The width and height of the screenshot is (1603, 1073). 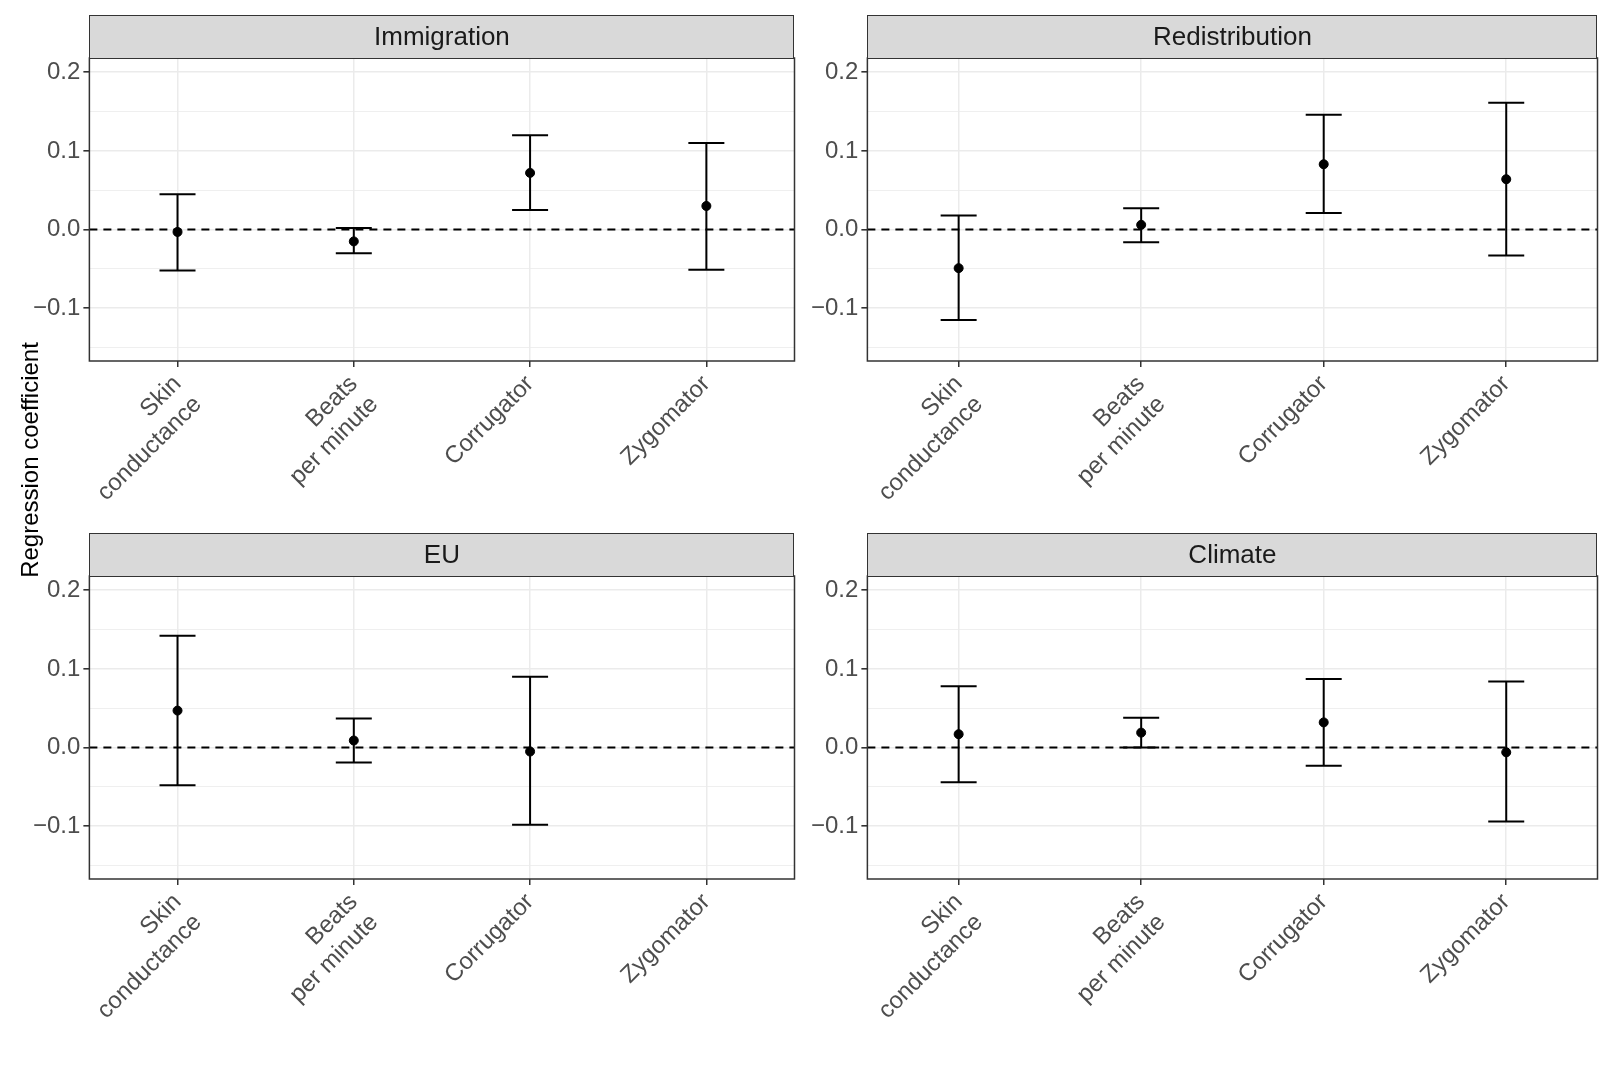 I want to click on y-axis-title: Regression coefficient, so click(x=29, y=460).